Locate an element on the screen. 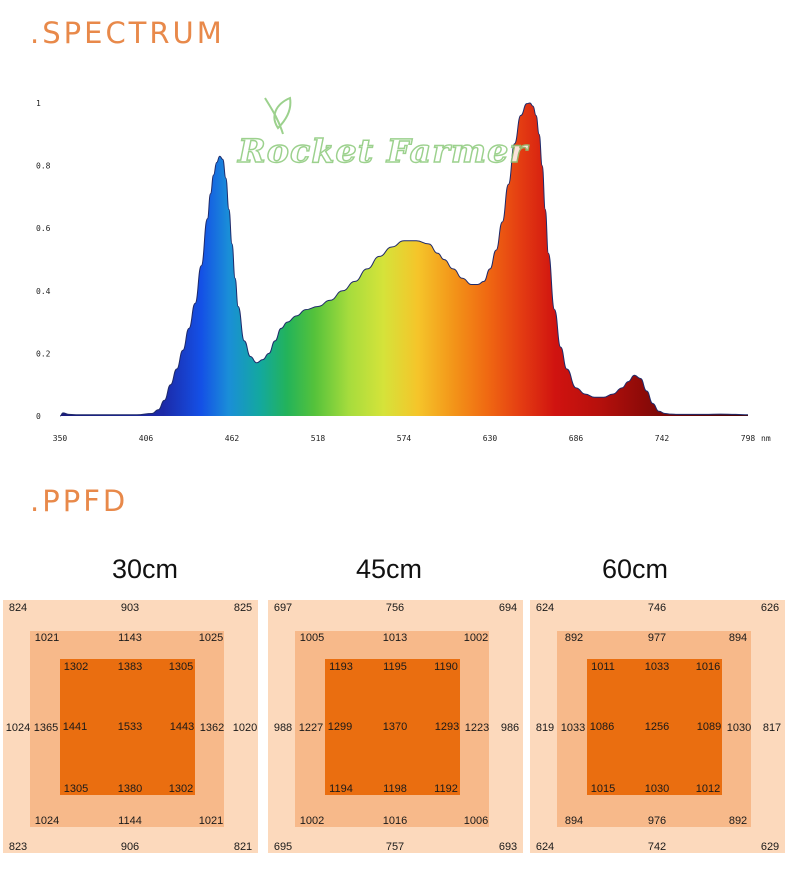  ppfd-value: 1533 is located at coordinates (130, 727).